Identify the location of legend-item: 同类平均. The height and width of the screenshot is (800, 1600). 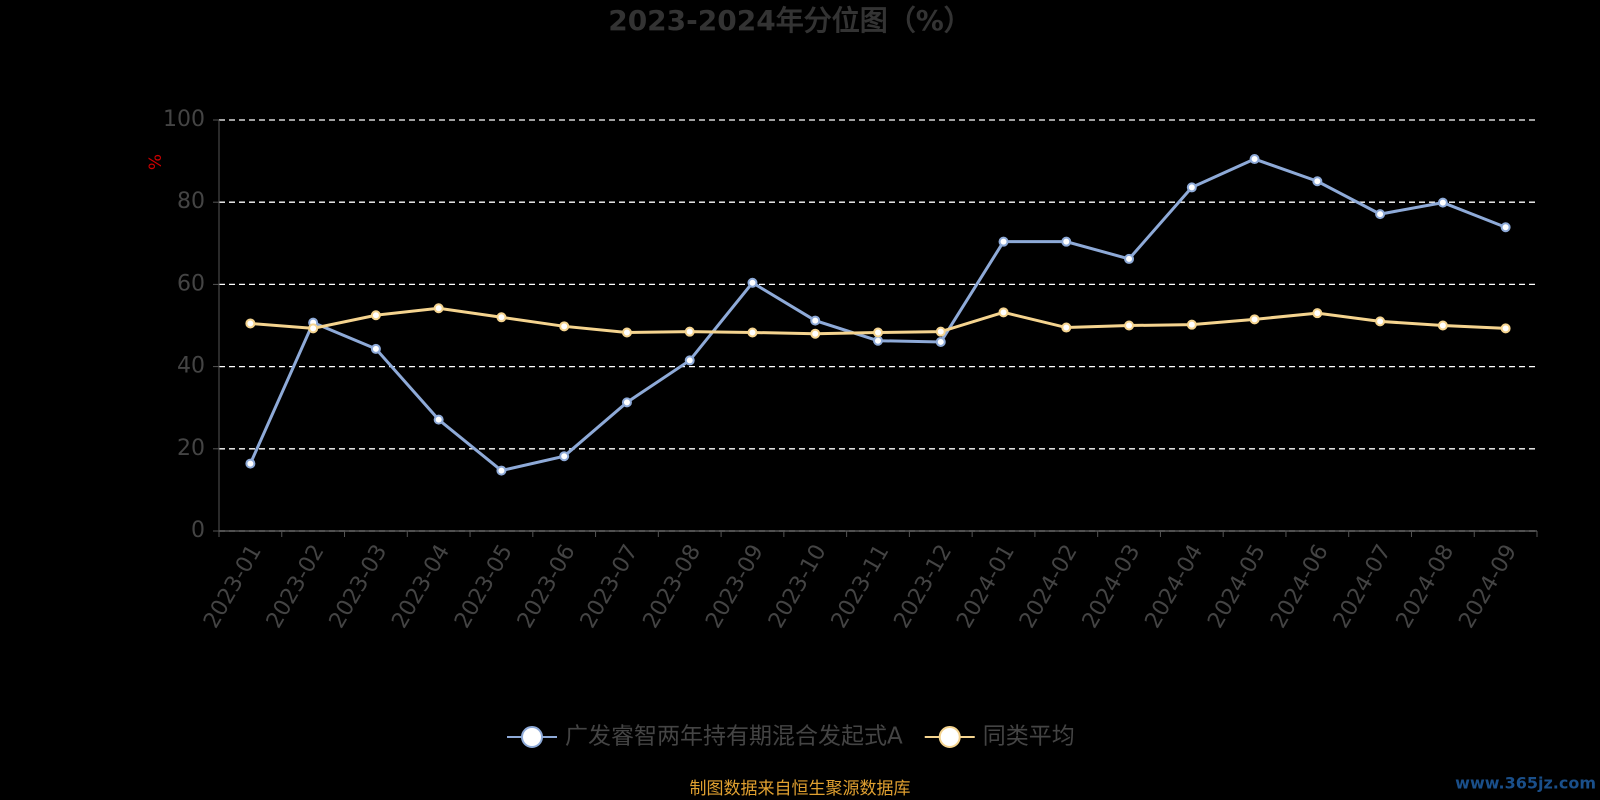
(999, 737).